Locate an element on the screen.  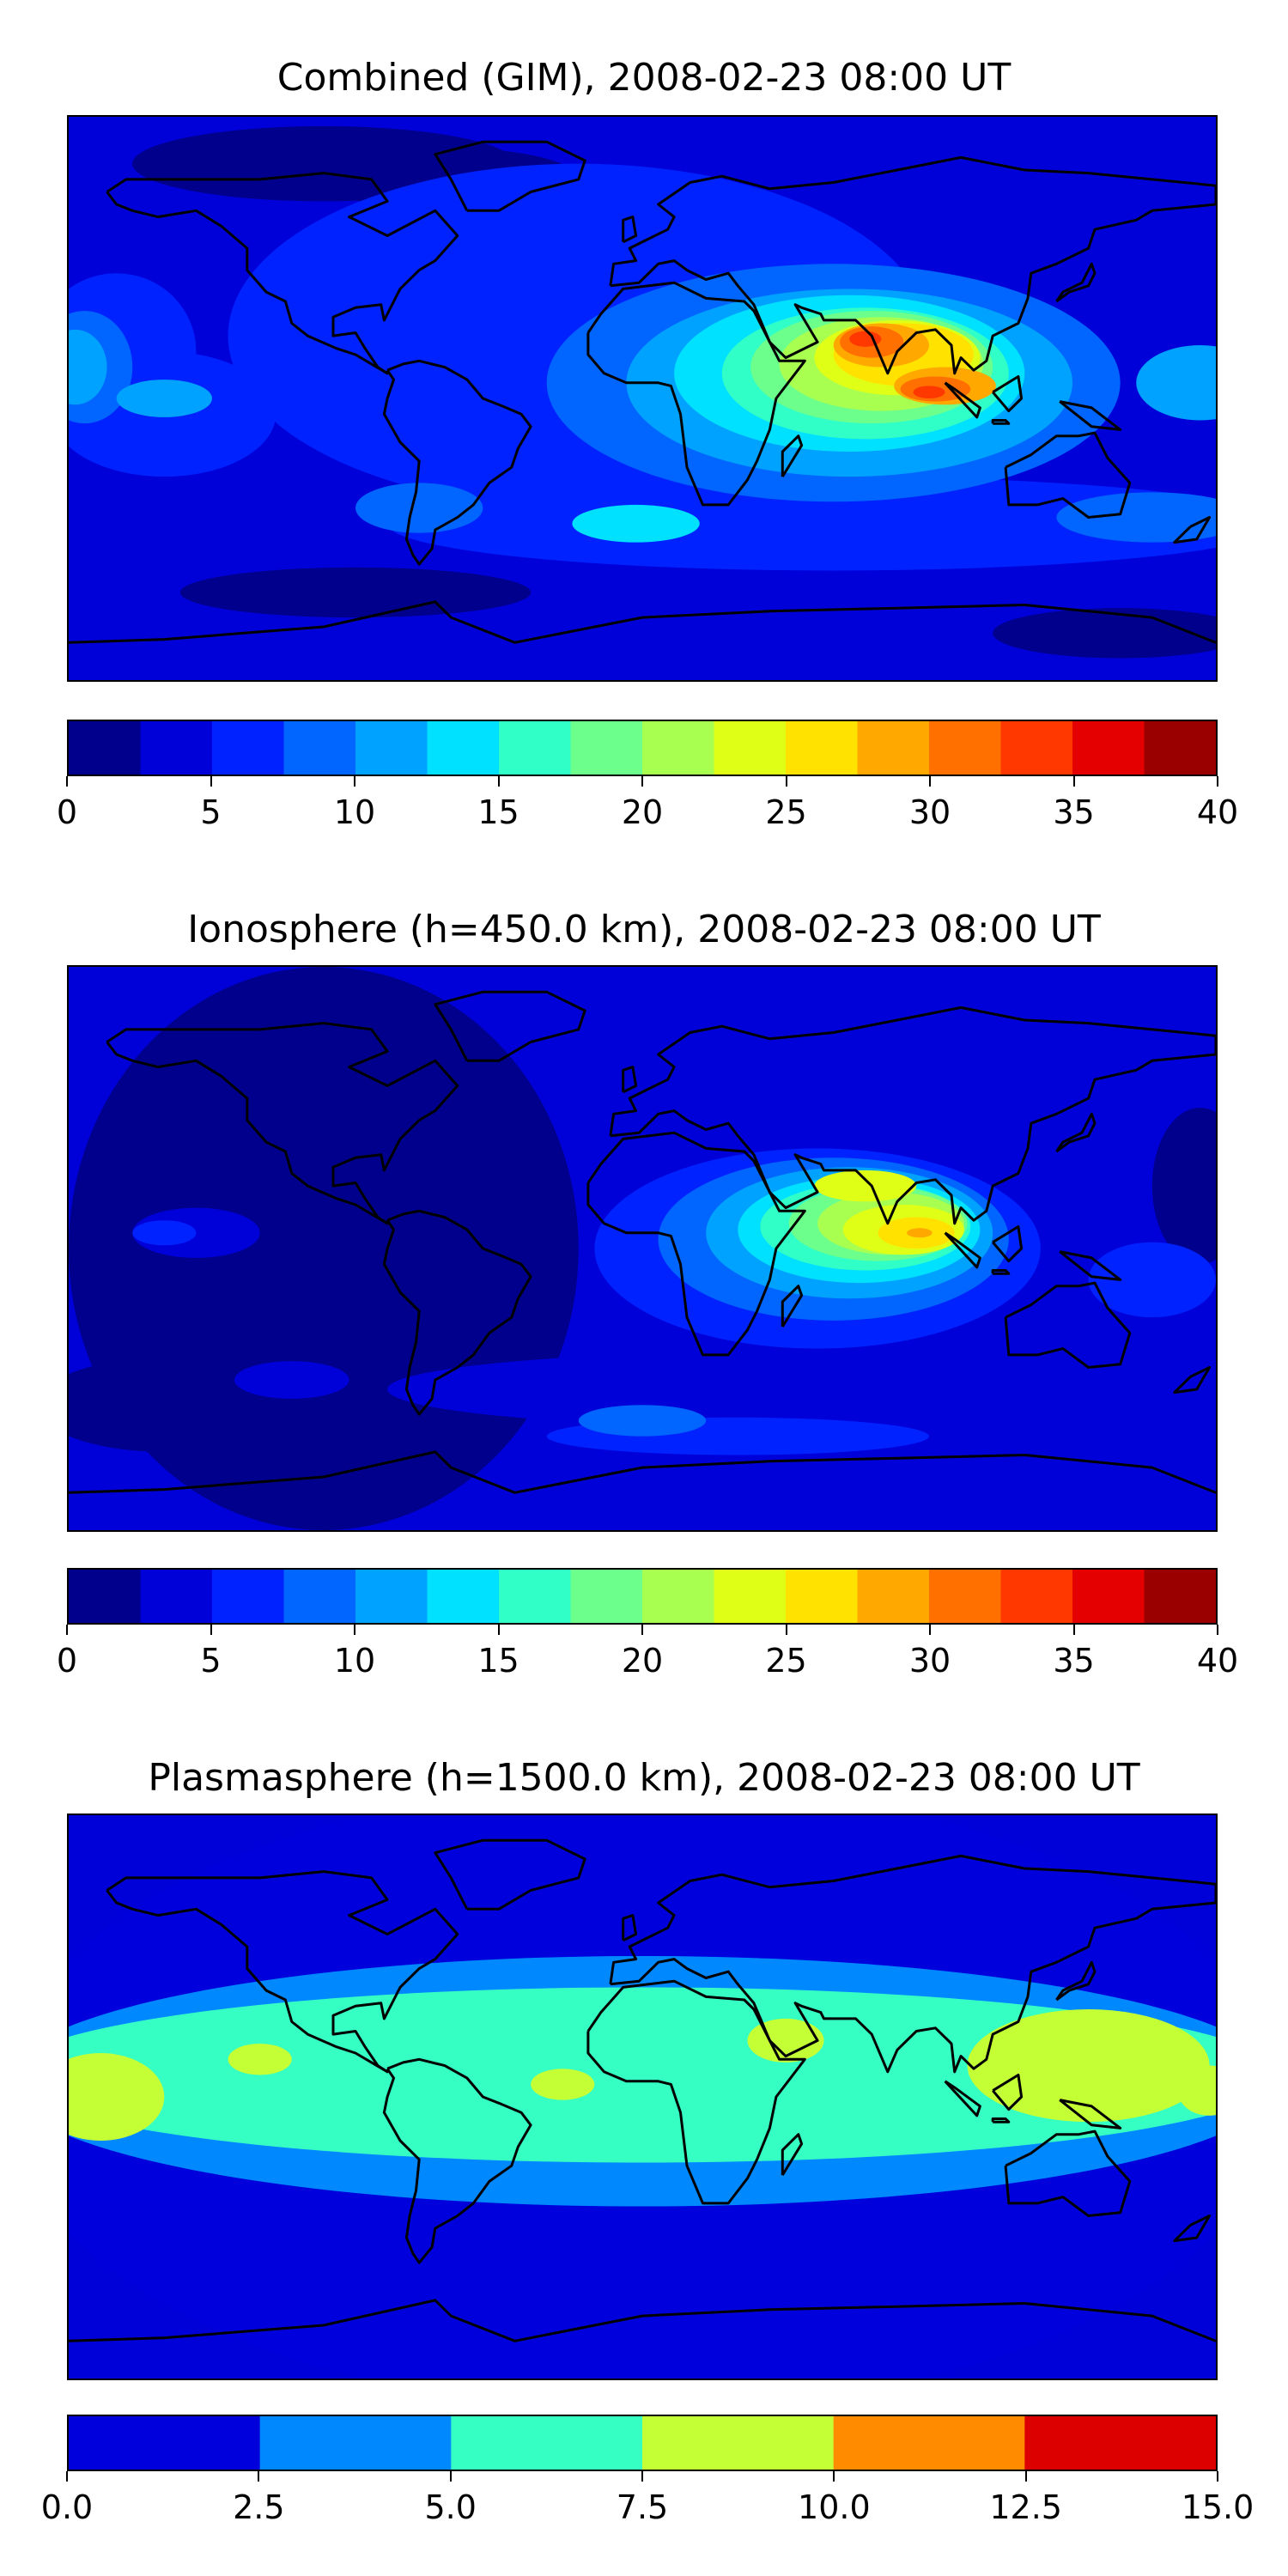
colorbar-tick-label: 7.5 is located at coordinates (642, 2507).